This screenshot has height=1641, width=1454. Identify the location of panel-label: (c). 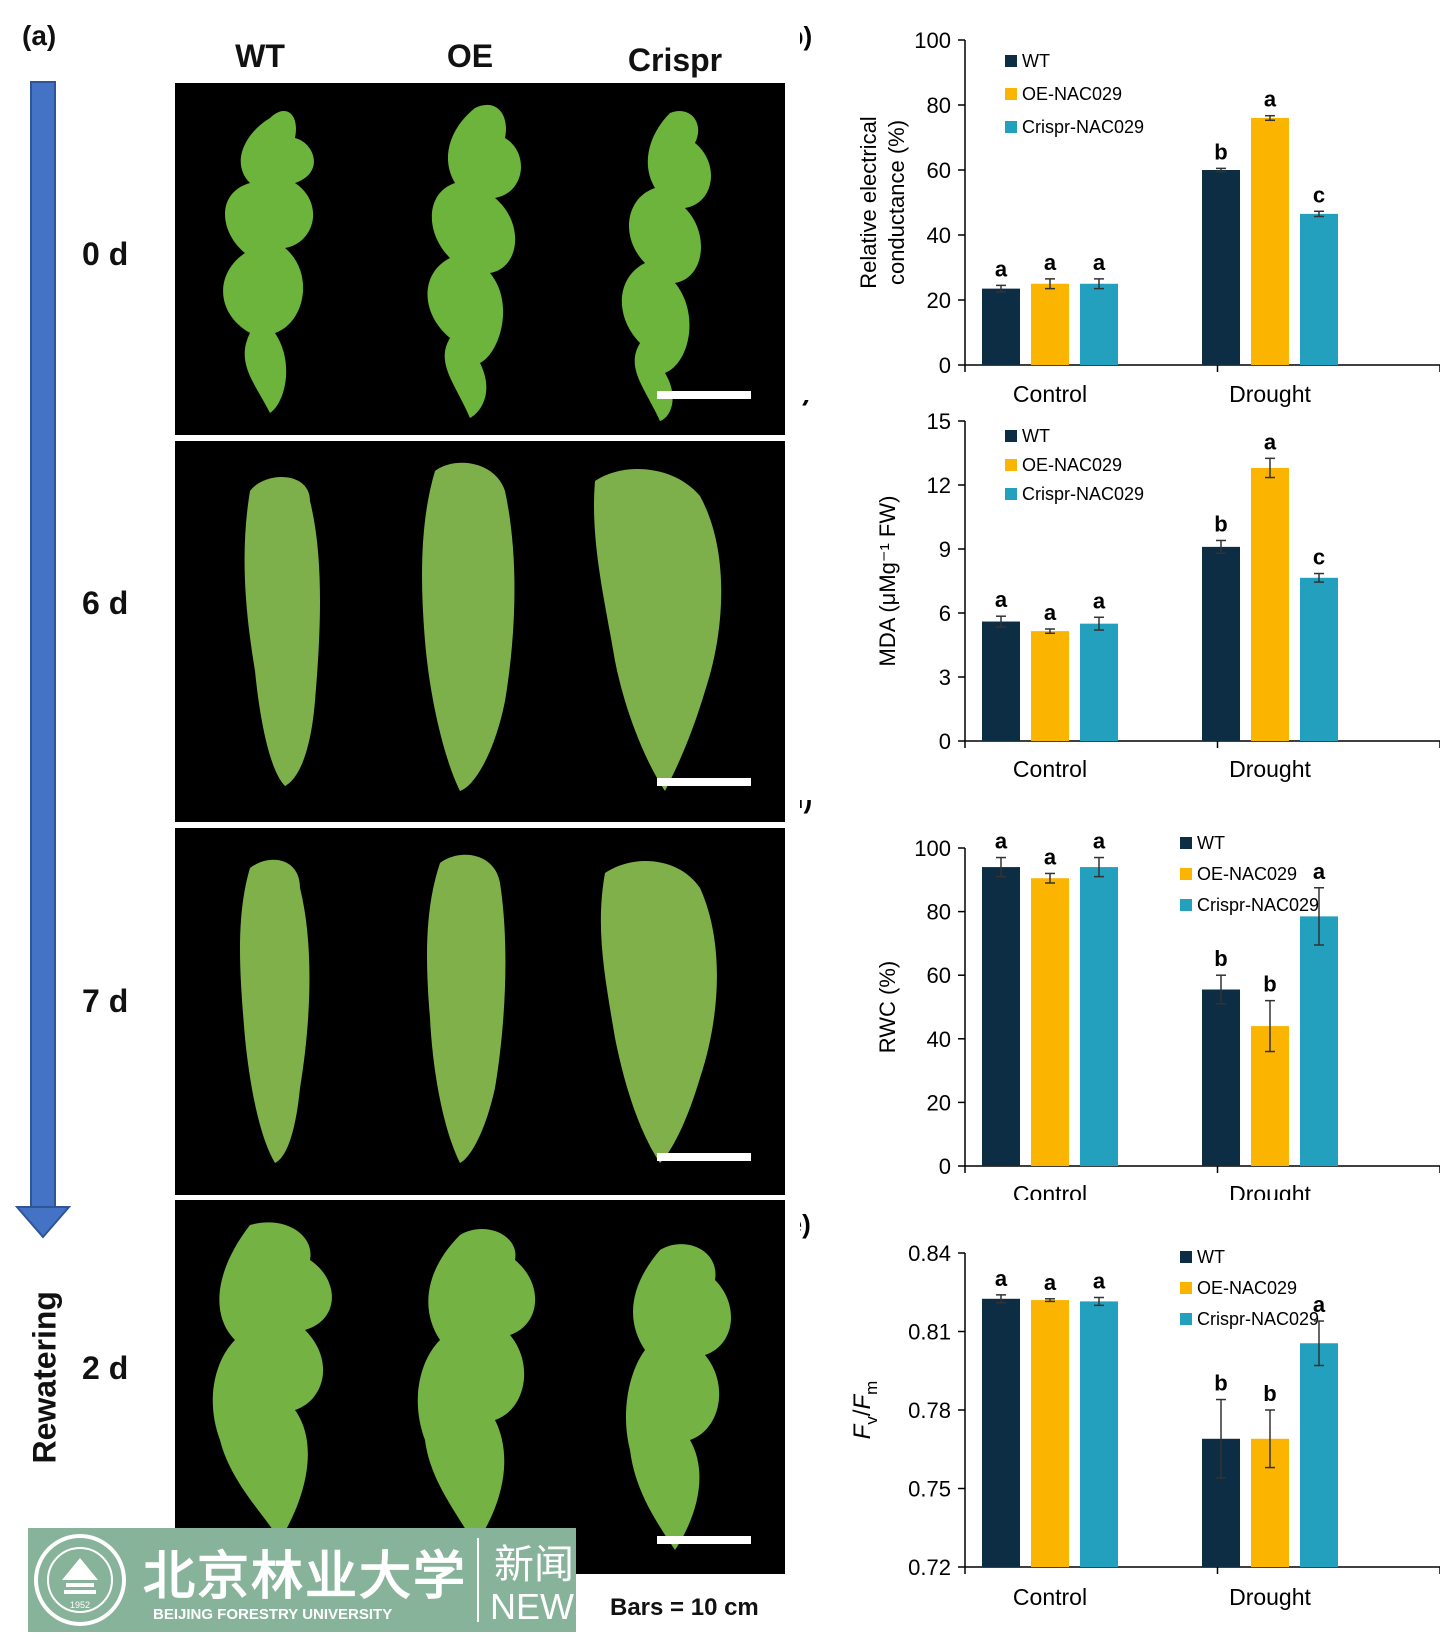
(805, 403).